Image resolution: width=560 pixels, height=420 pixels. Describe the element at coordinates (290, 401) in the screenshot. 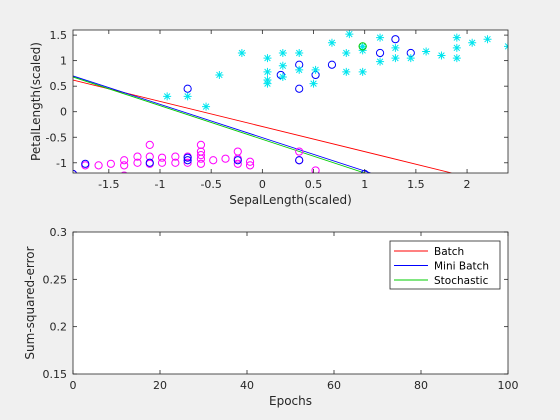

I see `x-axis-label: Epochs` at that location.